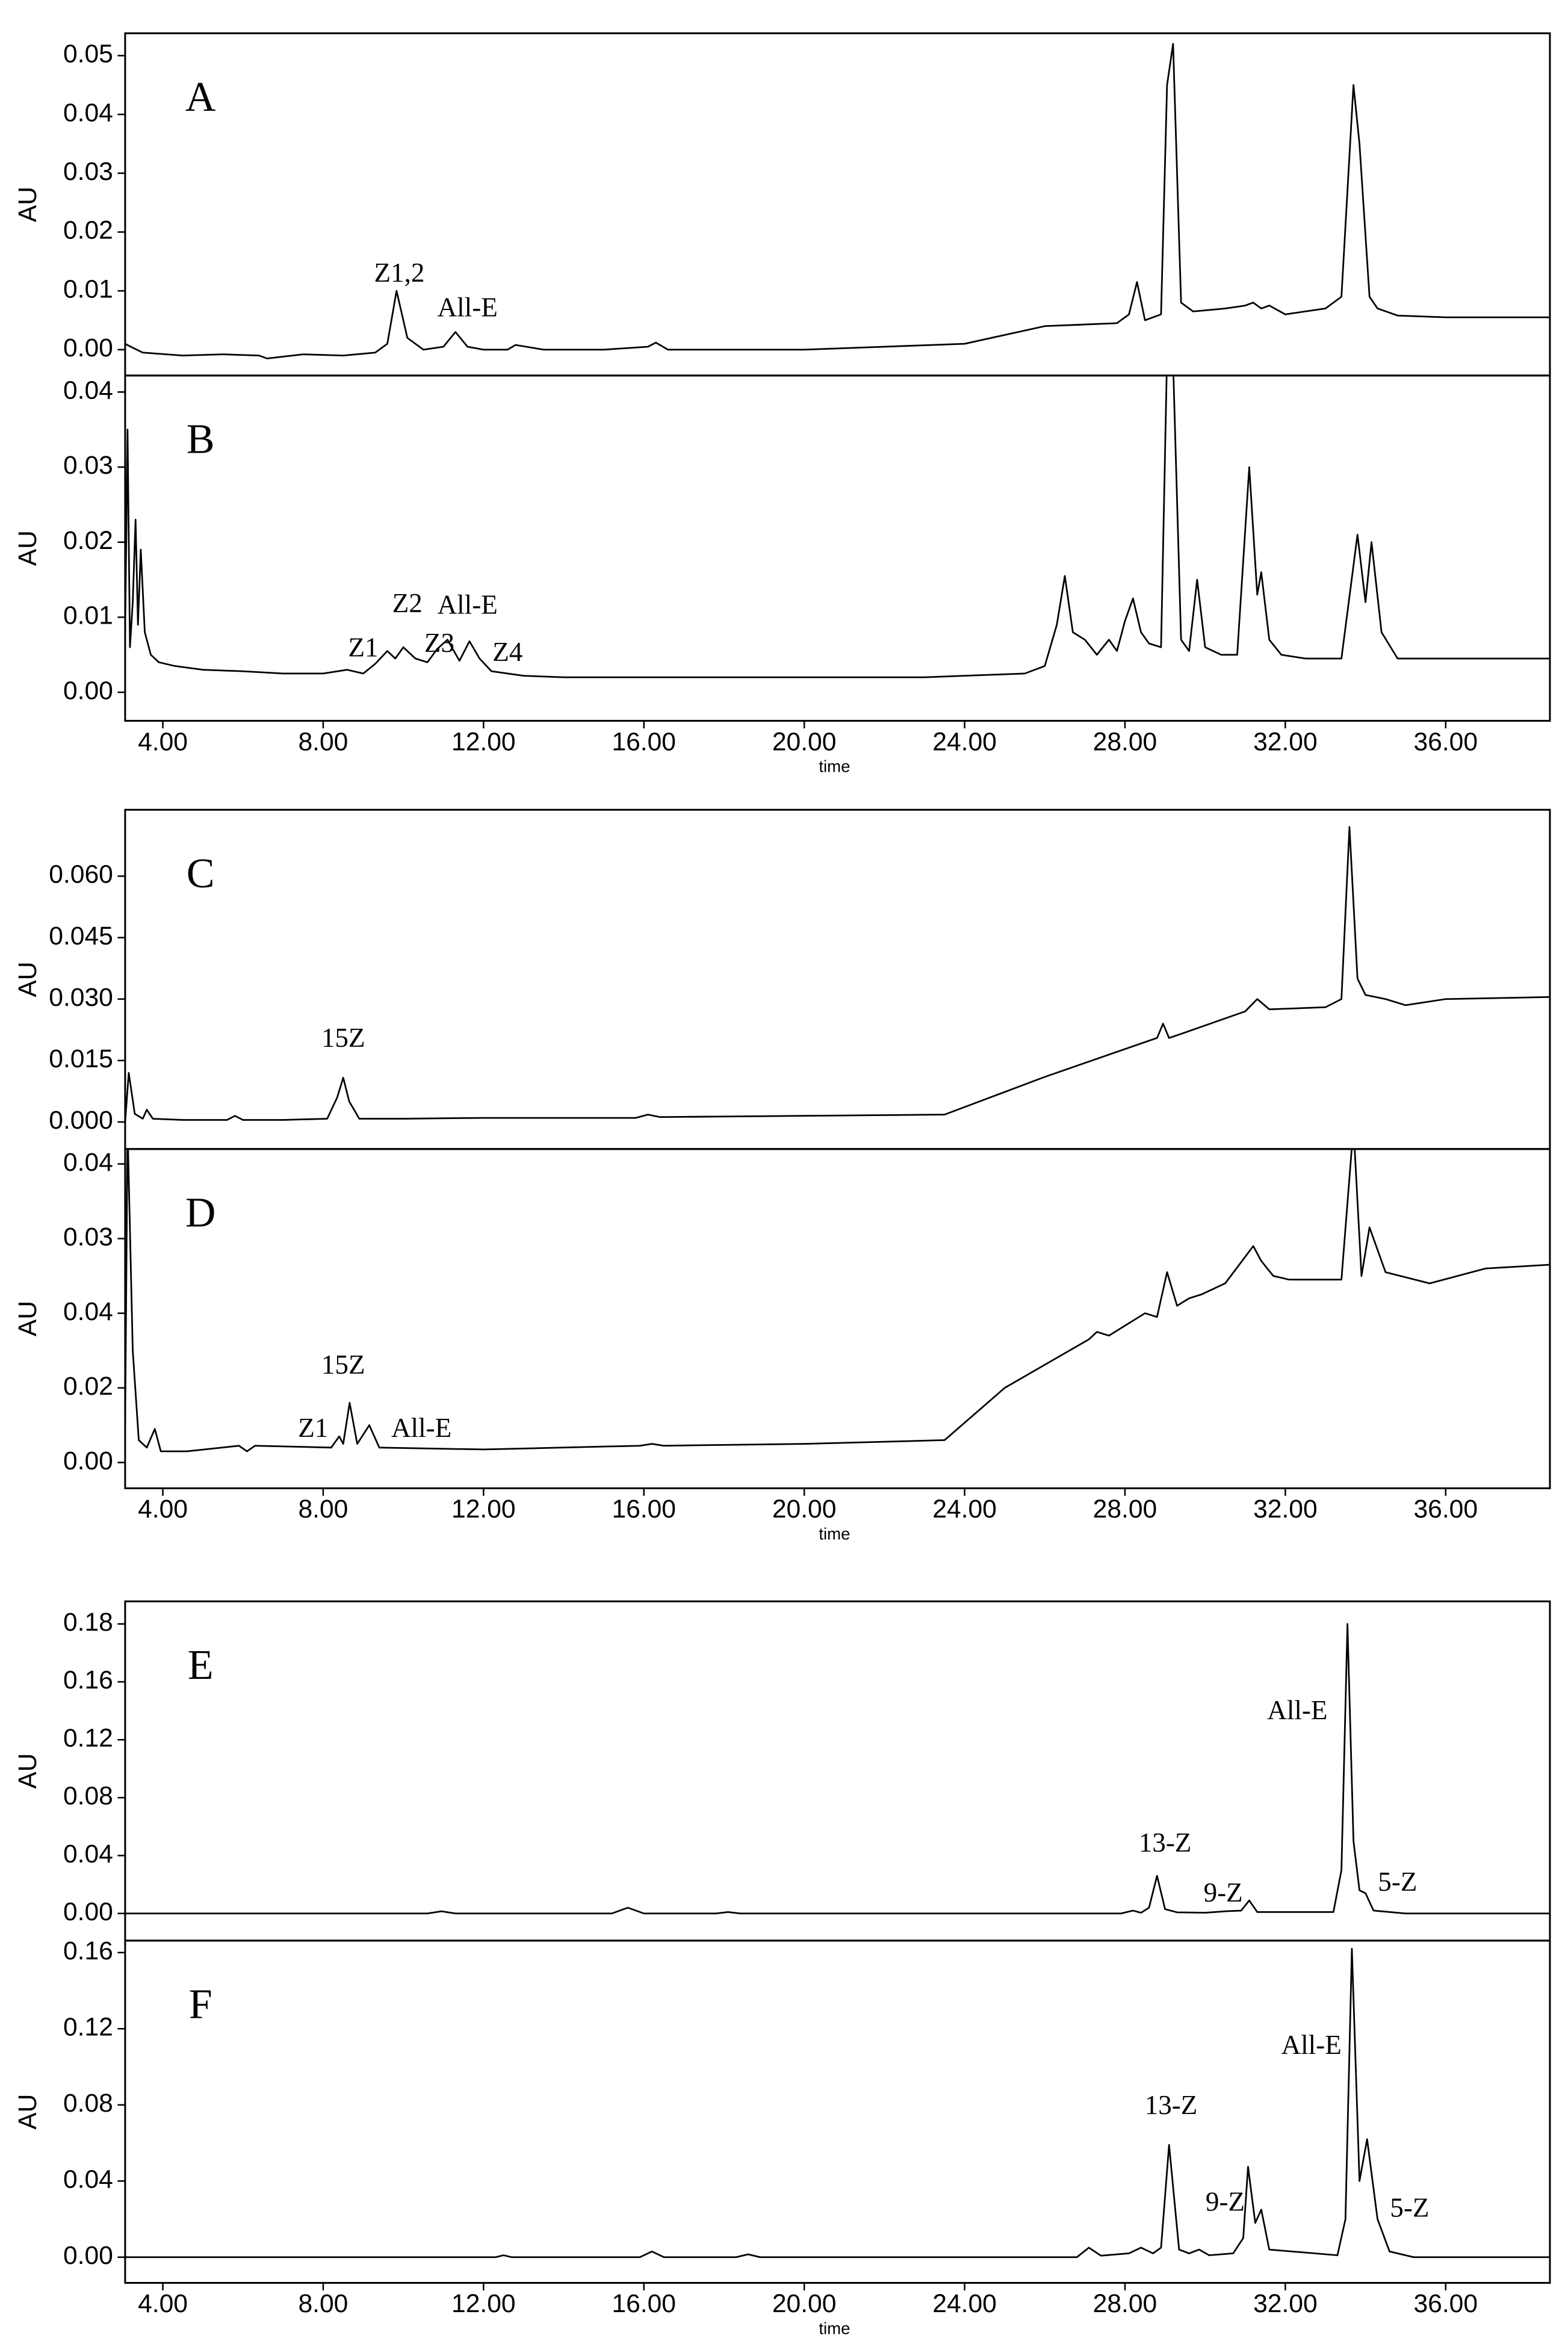  What do you see at coordinates (81, 997) in the screenshot?
I see `y-tick-label: 0.030` at bounding box center [81, 997].